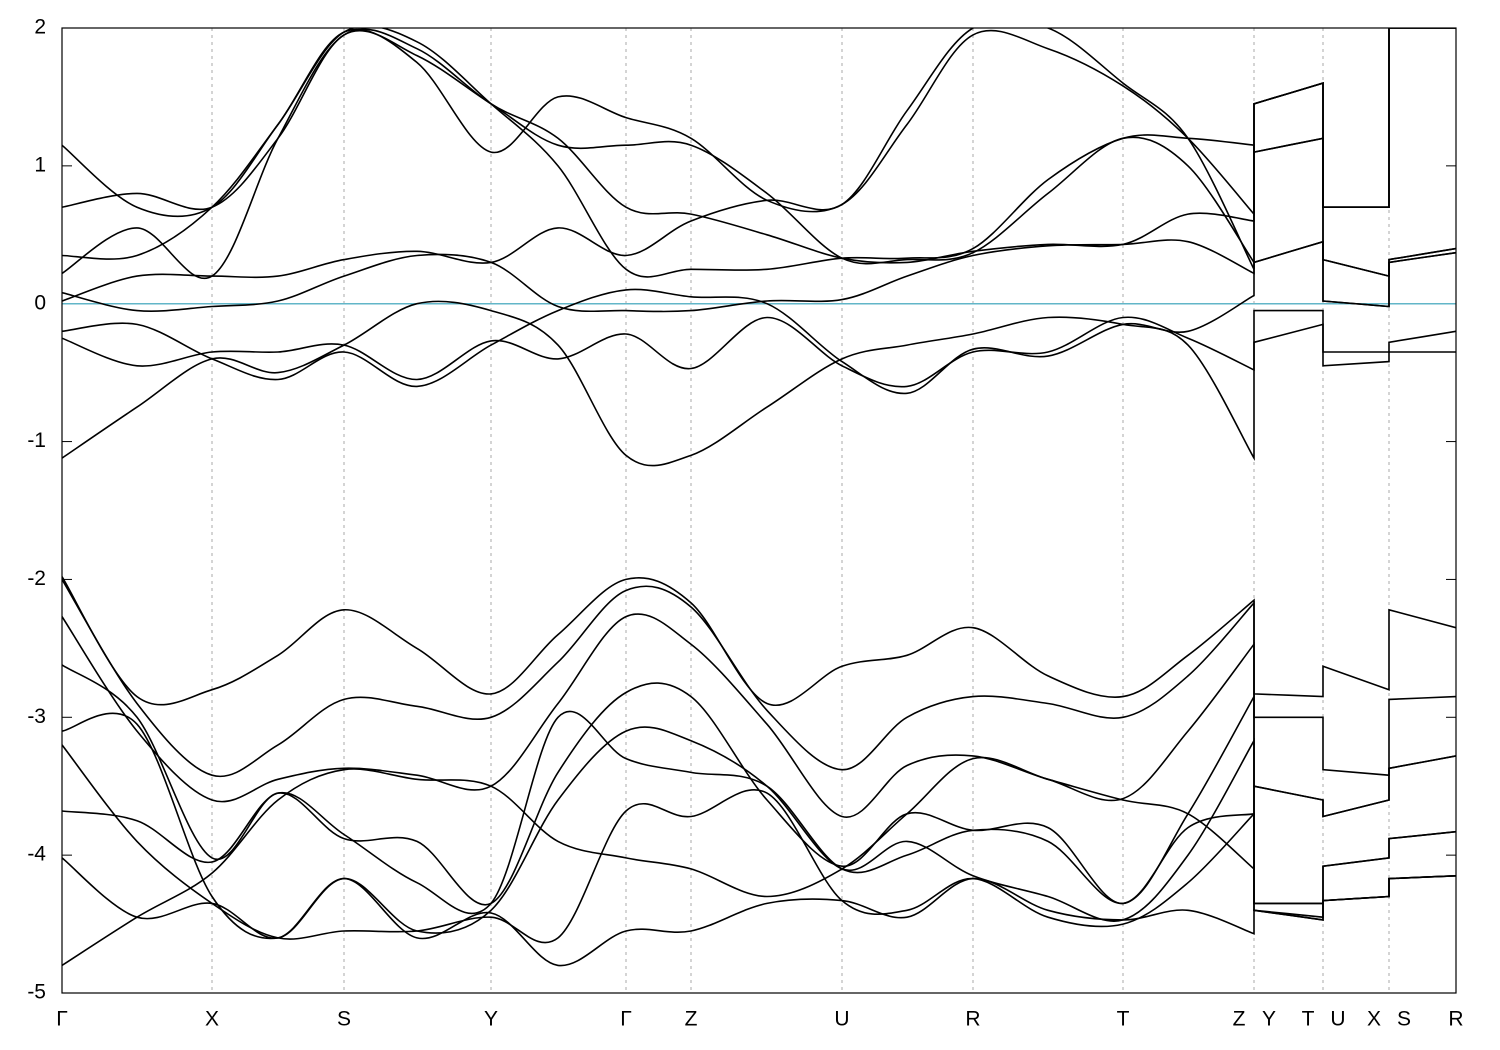 This screenshot has width=1500, height=1050. I want to click on y-tick-label: -3, so click(36, 716).